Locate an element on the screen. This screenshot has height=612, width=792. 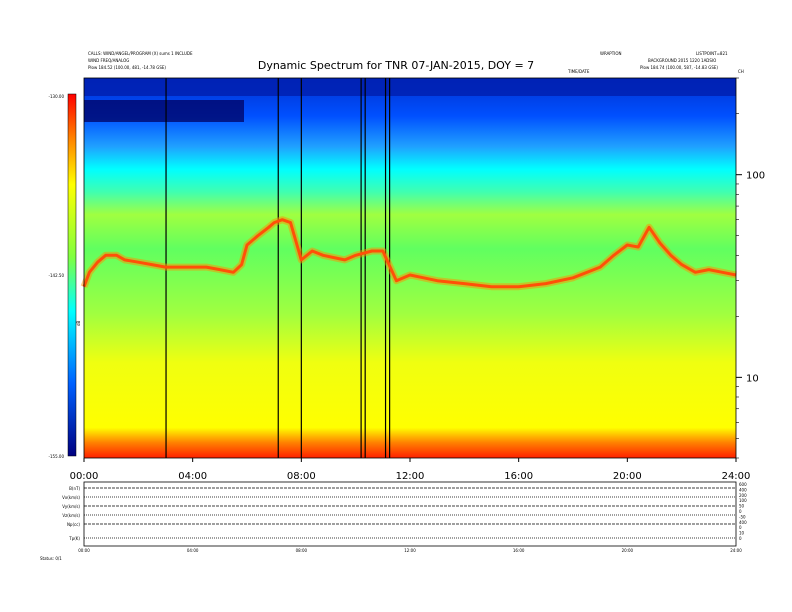
x-tick-label-0: 00:00 is located at coordinates (84, 476).